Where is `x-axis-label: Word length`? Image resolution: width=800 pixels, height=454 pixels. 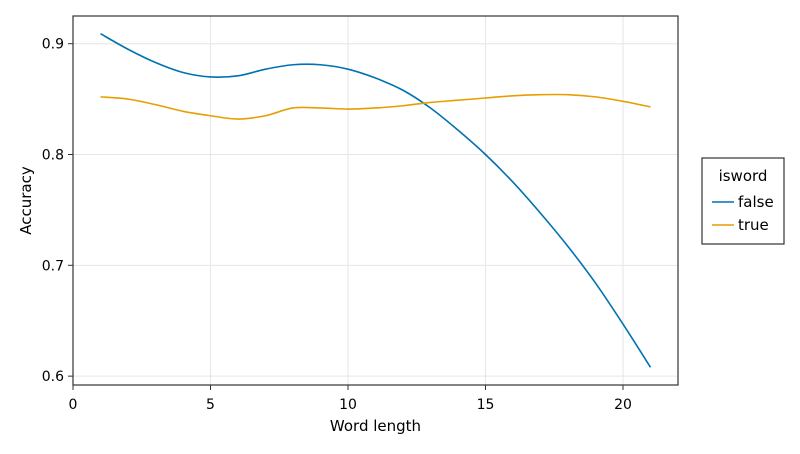
x-axis-label: Word length is located at coordinates (375, 426).